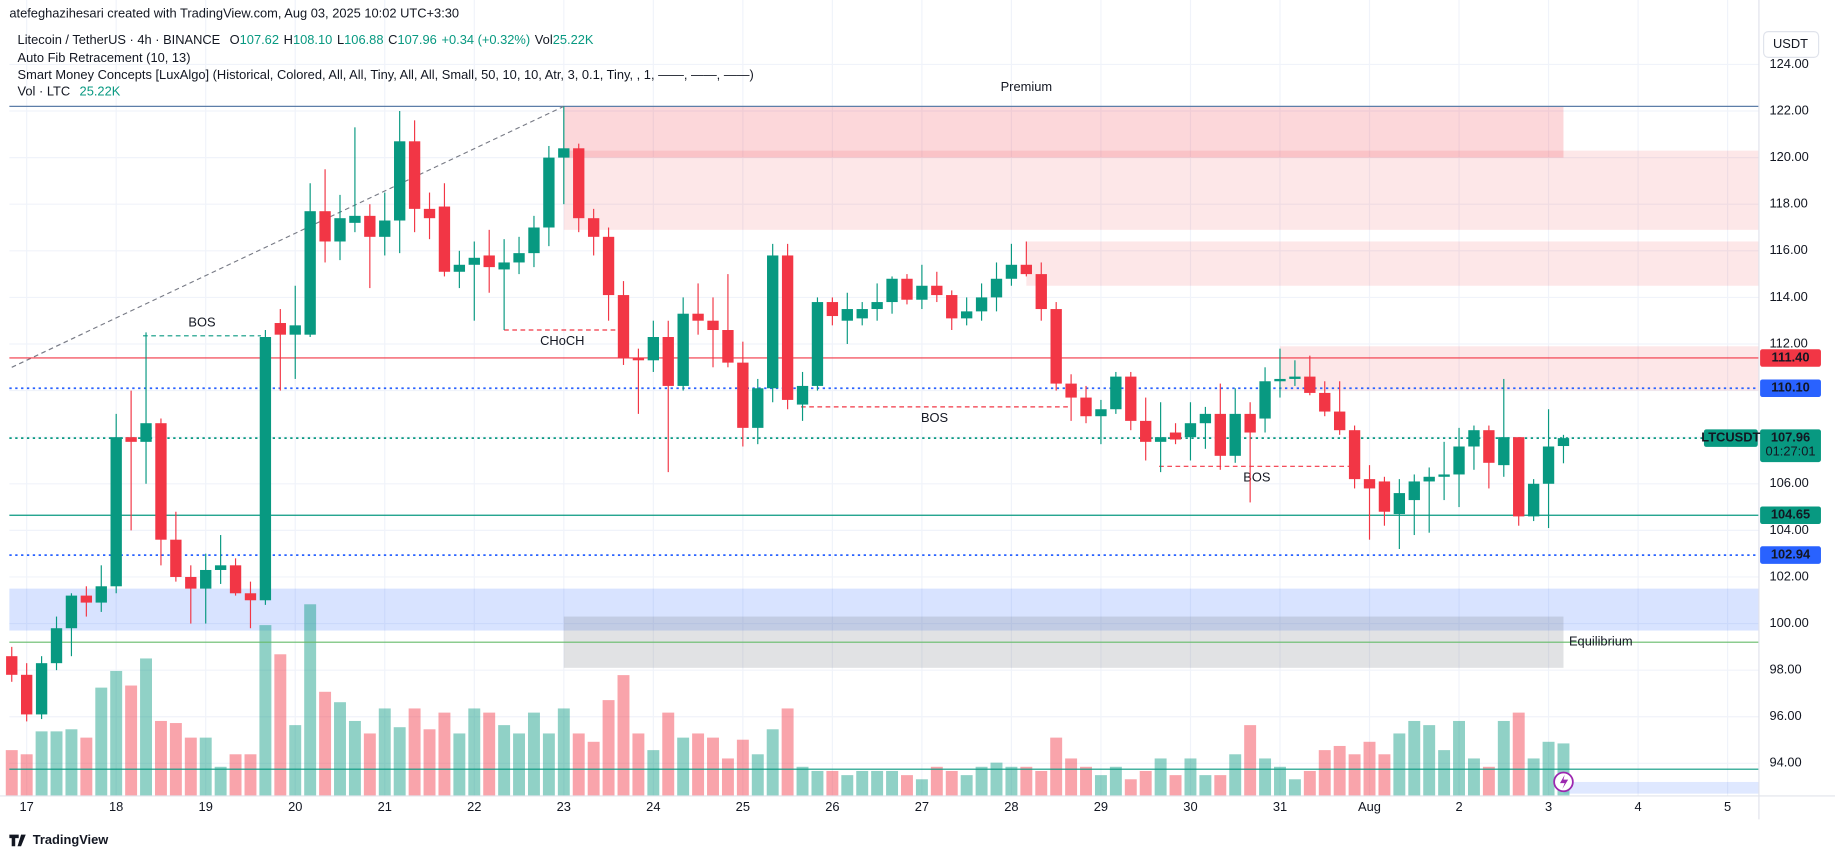  I want to click on currency-label: USDT, so click(1790, 43).